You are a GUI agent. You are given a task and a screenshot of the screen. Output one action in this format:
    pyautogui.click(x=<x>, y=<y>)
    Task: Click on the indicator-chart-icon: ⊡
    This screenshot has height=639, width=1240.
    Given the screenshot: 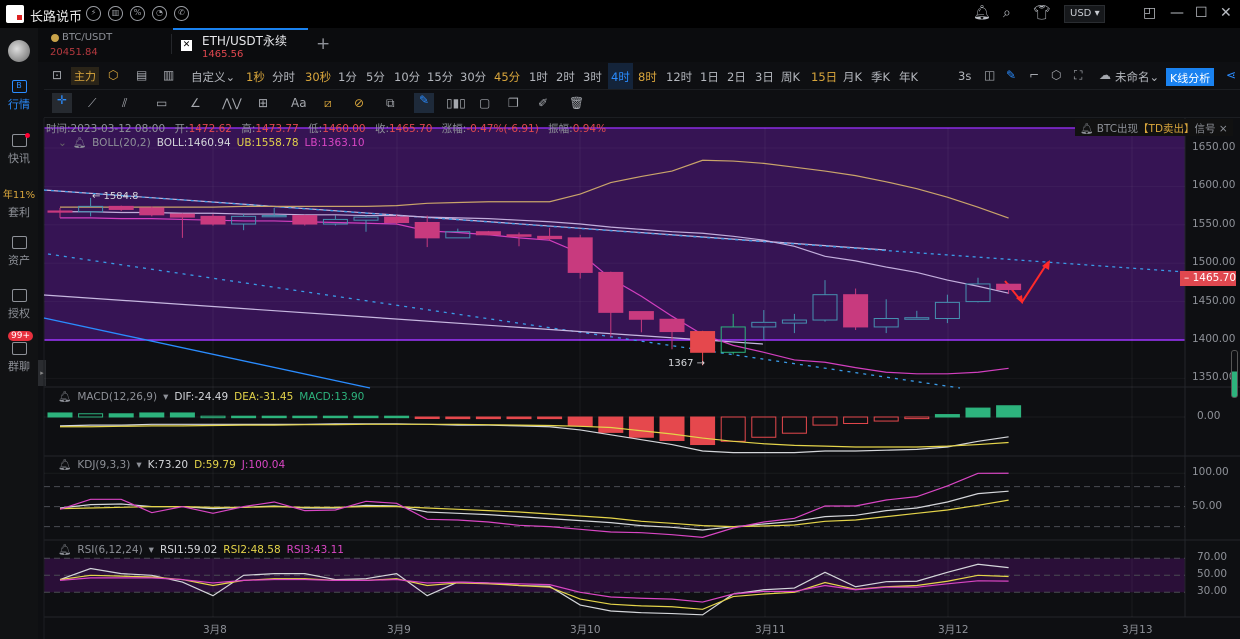 What is the action you would take?
    pyautogui.click(x=57, y=75)
    